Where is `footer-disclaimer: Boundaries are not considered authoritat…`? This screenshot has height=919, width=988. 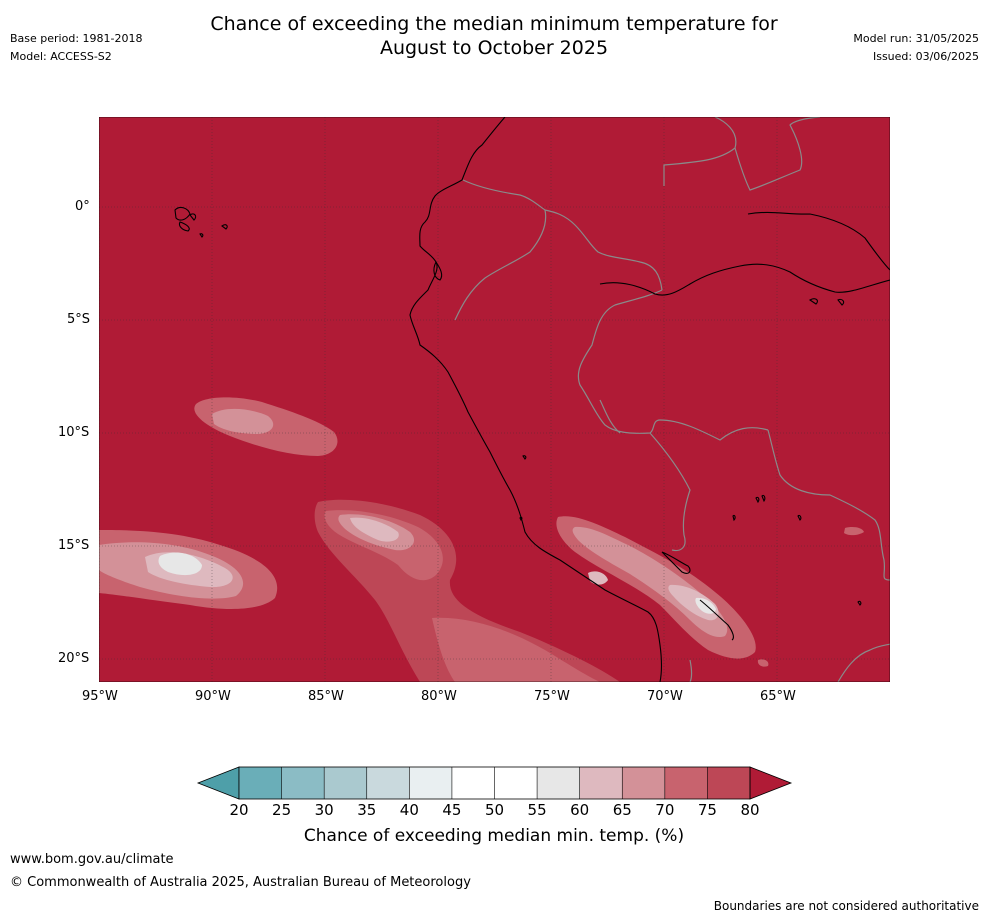 footer-disclaimer: Boundaries are not considered authoritat… is located at coordinates (846, 906).